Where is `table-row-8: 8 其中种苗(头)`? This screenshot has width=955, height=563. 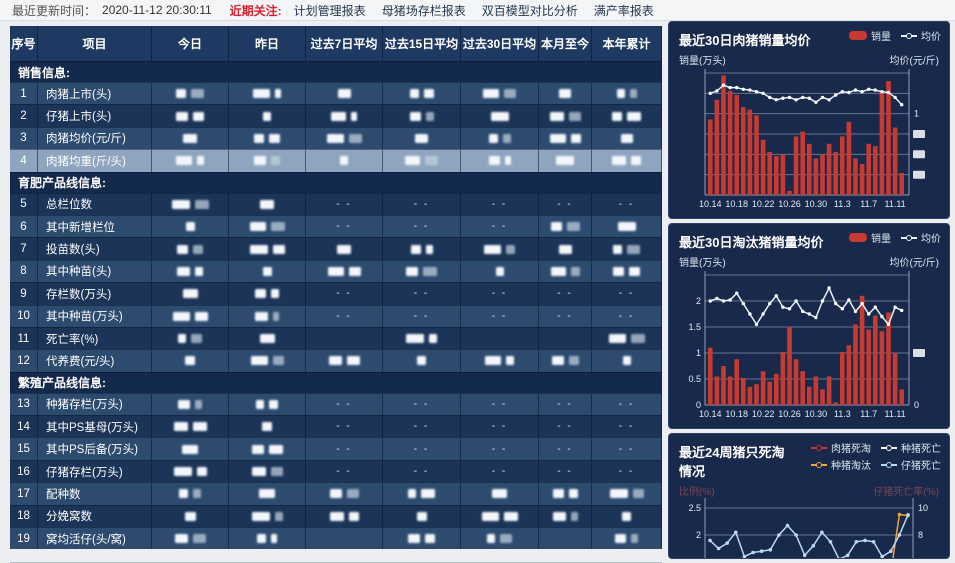 table-row-8: 8 其中种苗(头) is located at coordinates (336, 271).